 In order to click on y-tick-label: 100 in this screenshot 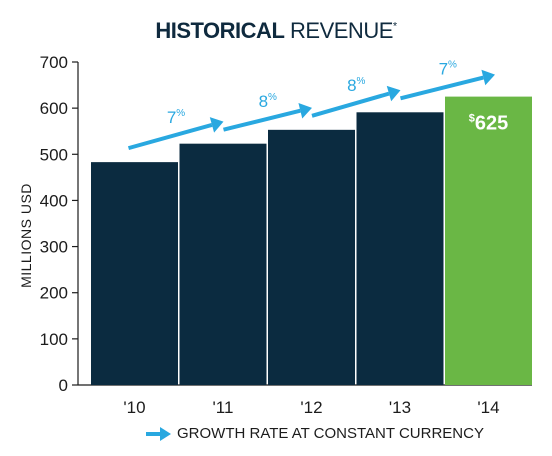, I will do `click(54, 339)`.